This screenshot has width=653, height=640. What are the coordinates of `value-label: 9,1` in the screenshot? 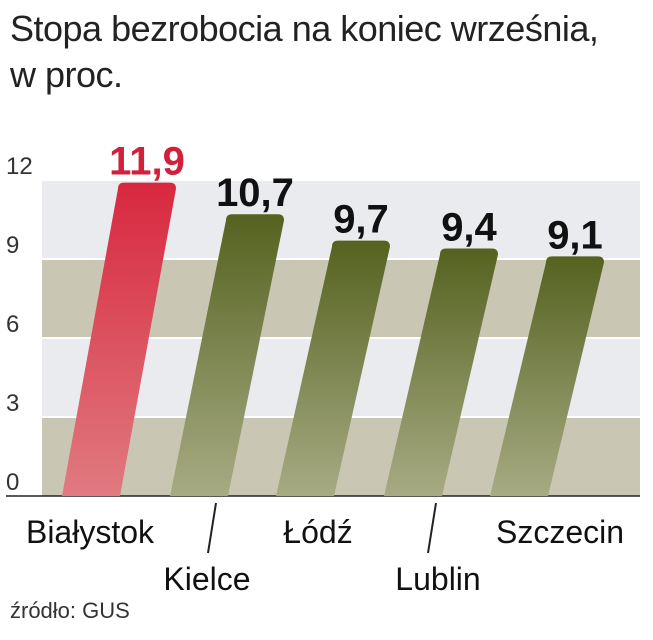 It's located at (575, 235).